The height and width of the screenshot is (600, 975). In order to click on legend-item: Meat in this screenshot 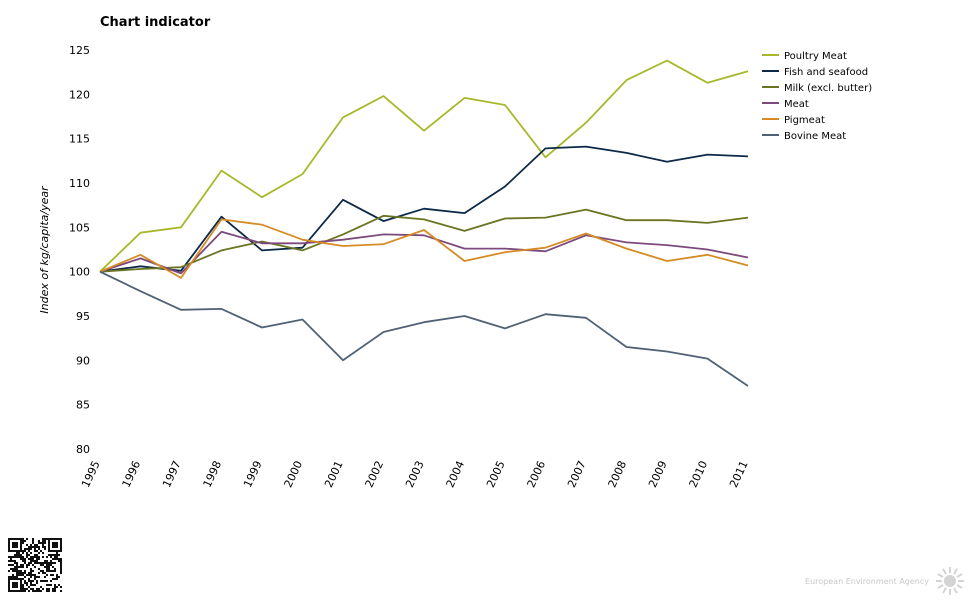, I will do `click(785, 104)`.